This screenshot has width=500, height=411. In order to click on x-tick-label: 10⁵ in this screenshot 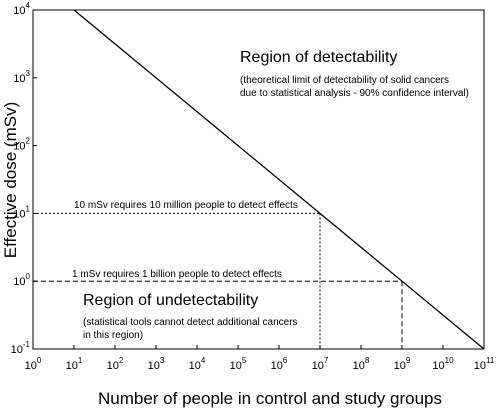, I will do `click(238, 364)`.